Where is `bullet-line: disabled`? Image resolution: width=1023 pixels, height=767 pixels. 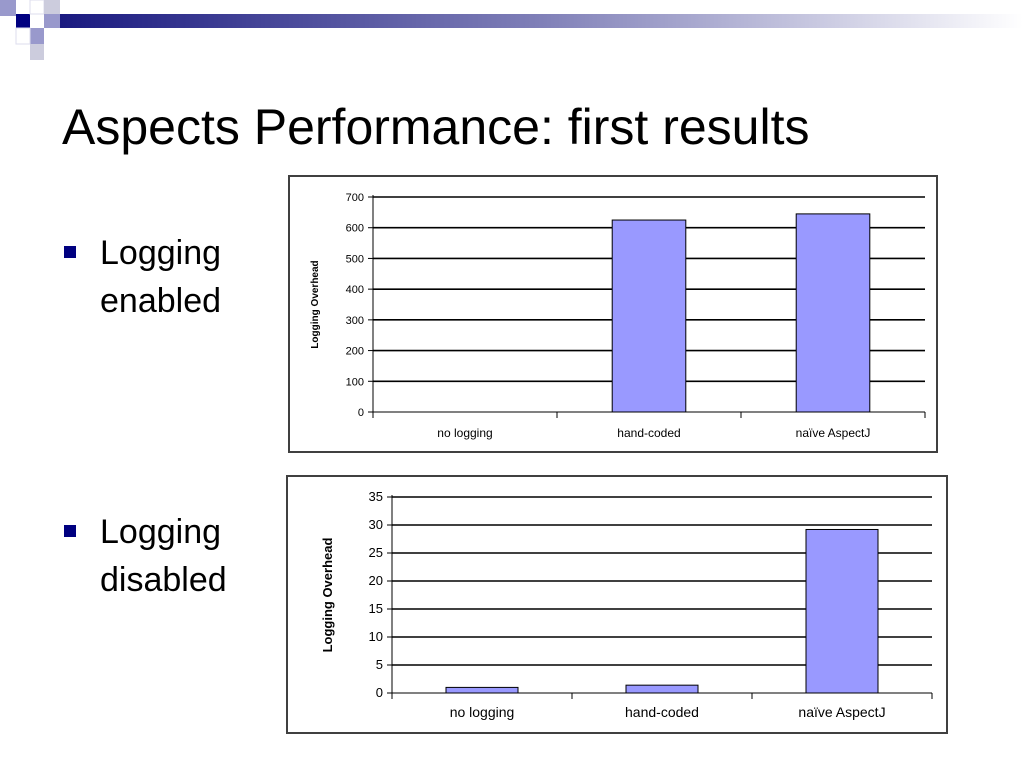 bullet-line: disabled is located at coordinates (163, 580).